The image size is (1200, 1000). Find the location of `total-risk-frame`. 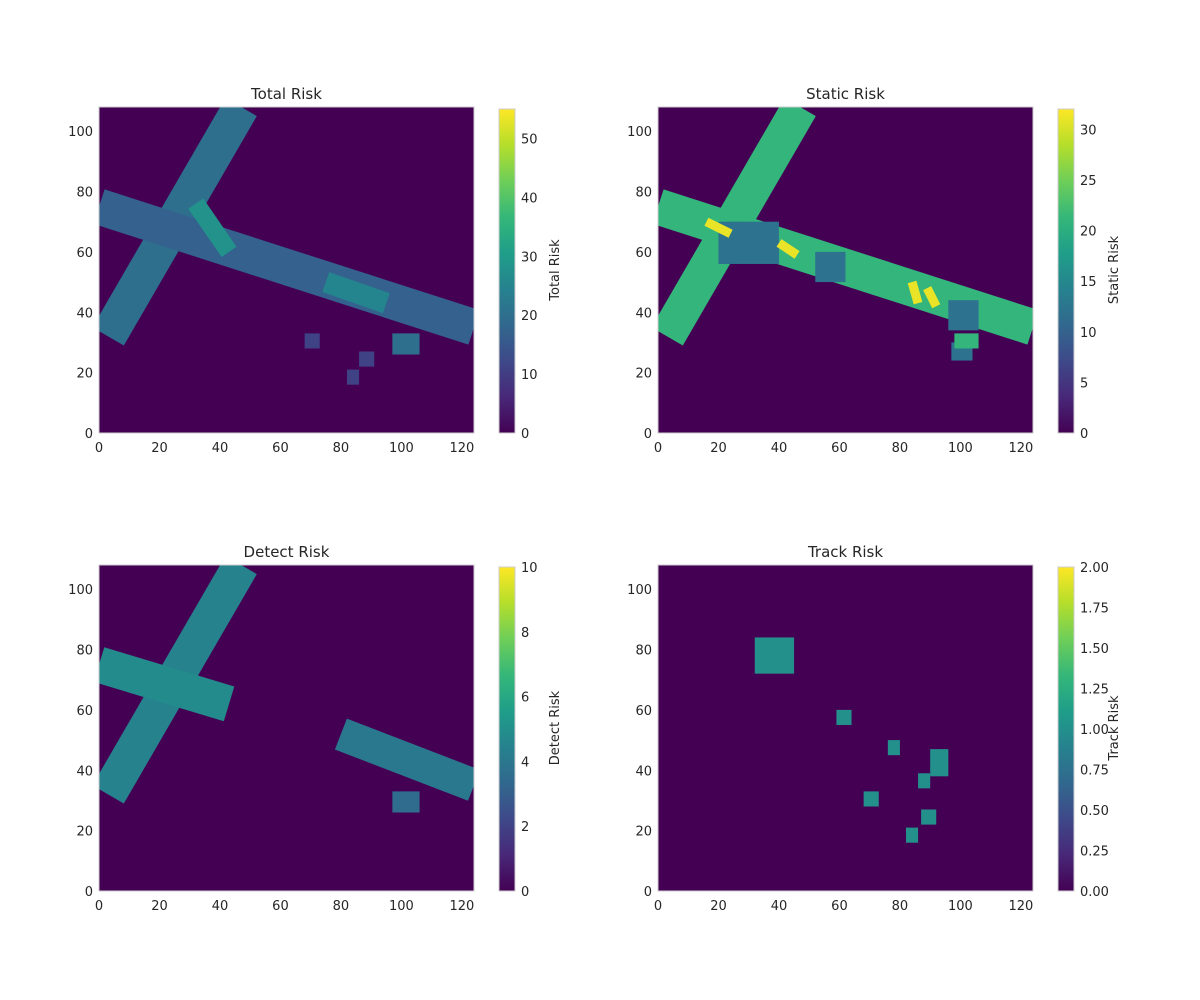

total-risk-frame is located at coordinates (286, 270).